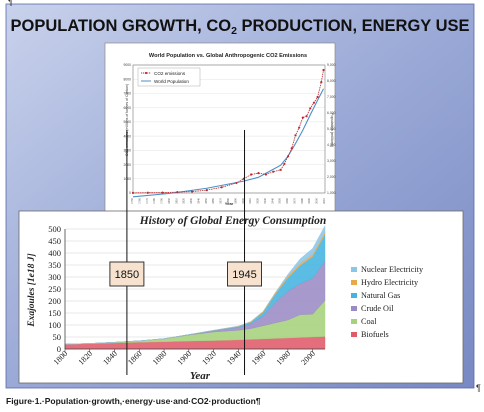  I want to click on energy-y-tick-label: 400, so click(54, 253).